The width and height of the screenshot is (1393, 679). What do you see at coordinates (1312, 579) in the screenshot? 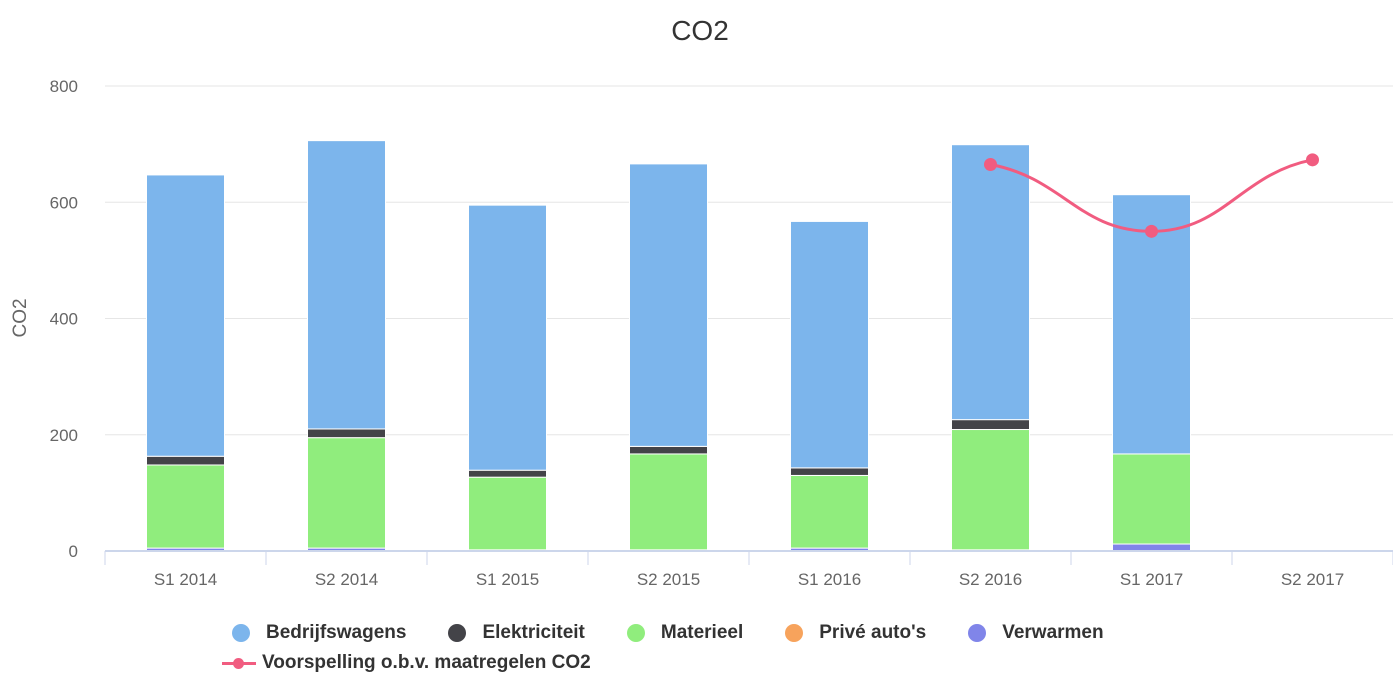
I see `x-tick-label: S2 2017` at bounding box center [1312, 579].